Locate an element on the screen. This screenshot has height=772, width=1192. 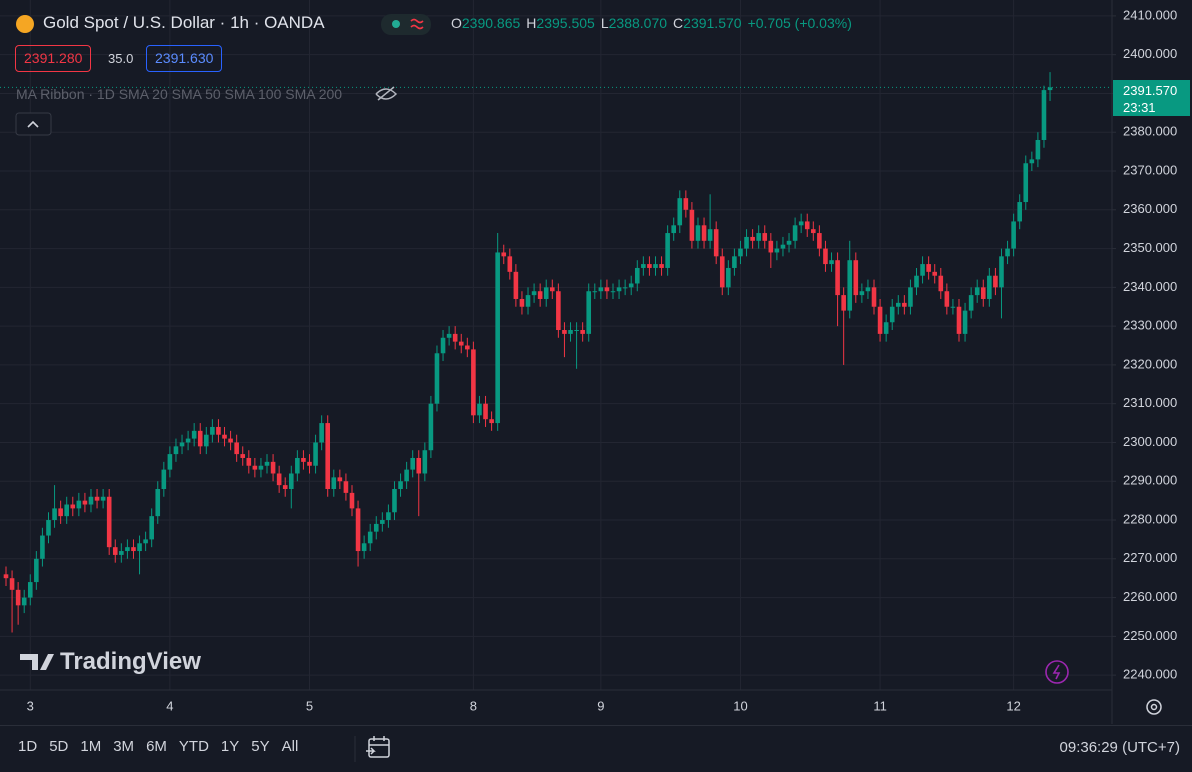
last-price-label: 2391.570 23:31 is located at coordinates (1151, 98).